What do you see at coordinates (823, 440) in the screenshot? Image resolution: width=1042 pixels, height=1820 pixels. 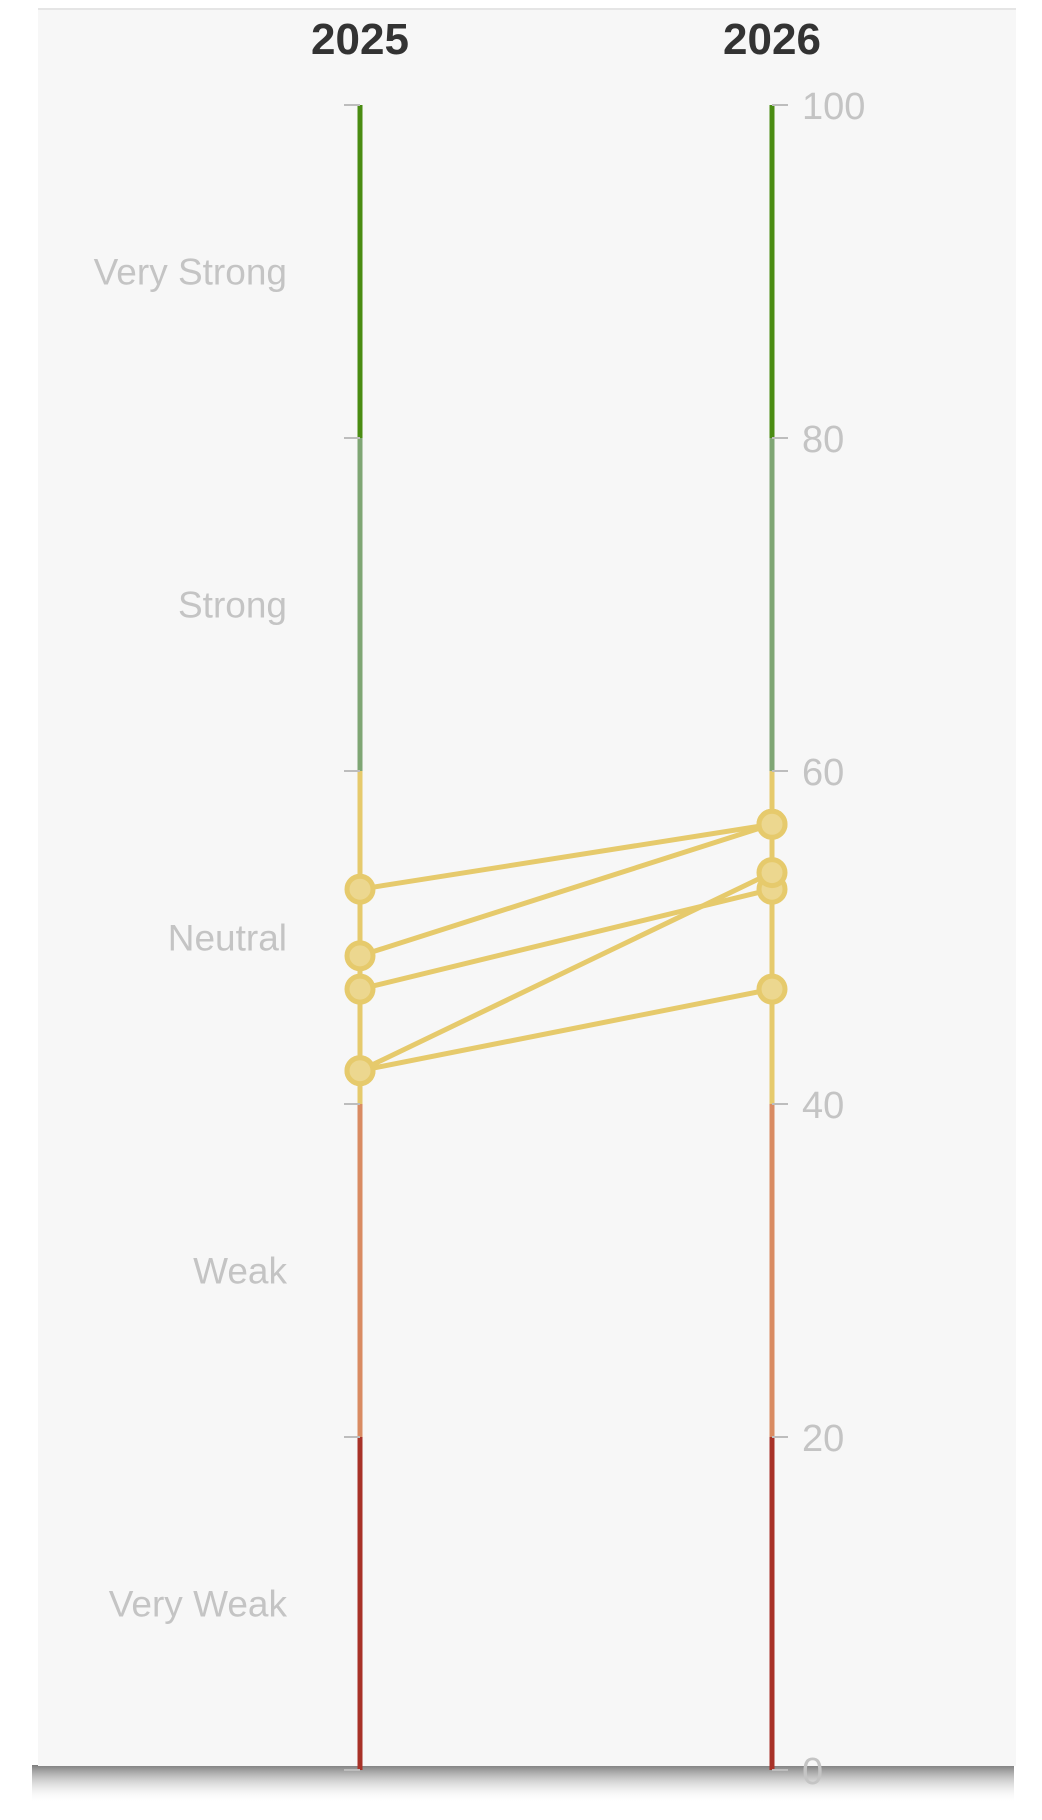 I see `y-tick-label-80: 80` at bounding box center [823, 440].